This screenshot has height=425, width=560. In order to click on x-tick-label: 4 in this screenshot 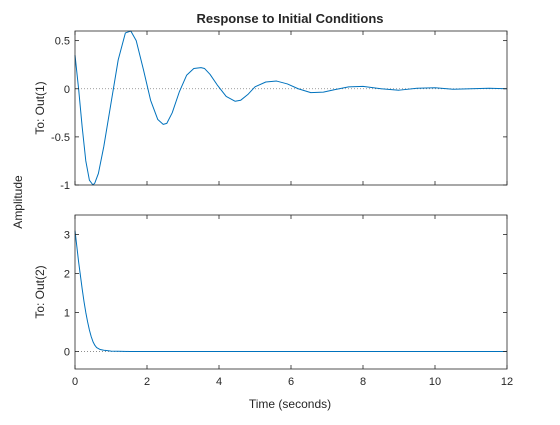, I will do `click(219, 382)`.